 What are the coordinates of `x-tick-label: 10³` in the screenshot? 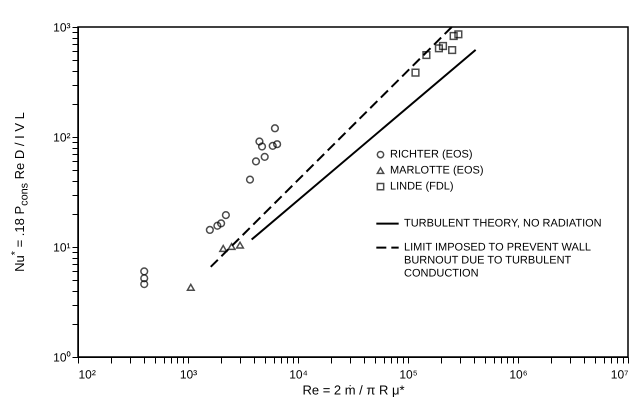 It's located at (189, 375).